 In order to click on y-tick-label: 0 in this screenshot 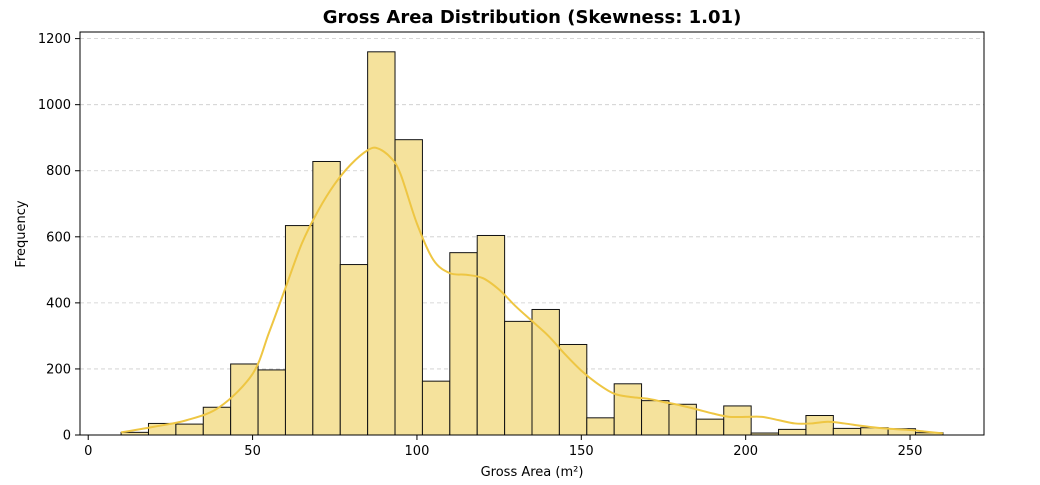, I will do `click(67, 436)`.